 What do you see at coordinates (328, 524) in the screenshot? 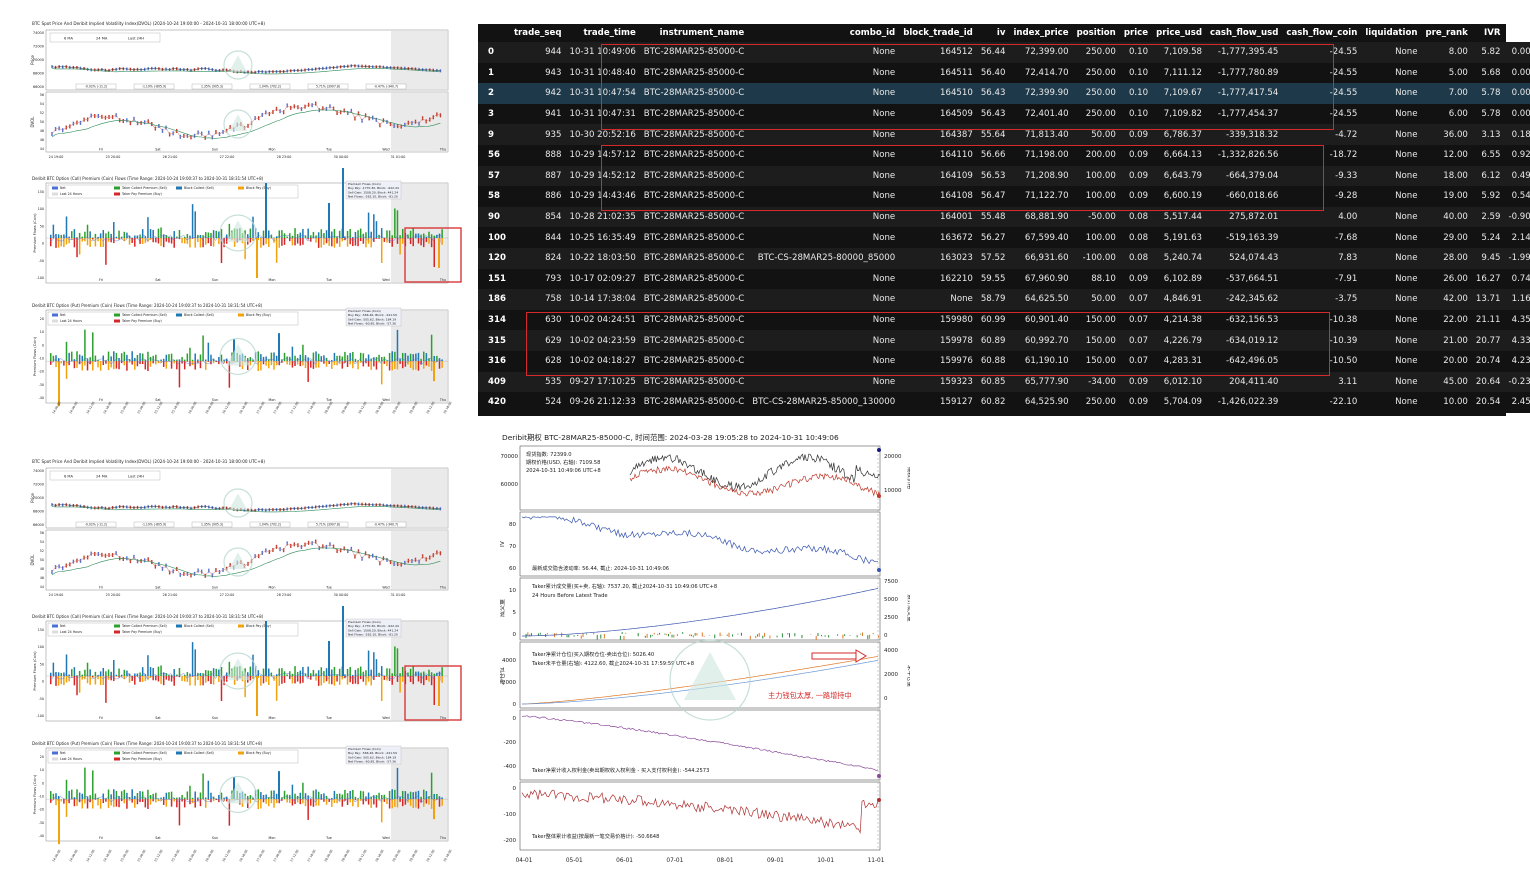
I see `change-box` at bounding box center [328, 524].